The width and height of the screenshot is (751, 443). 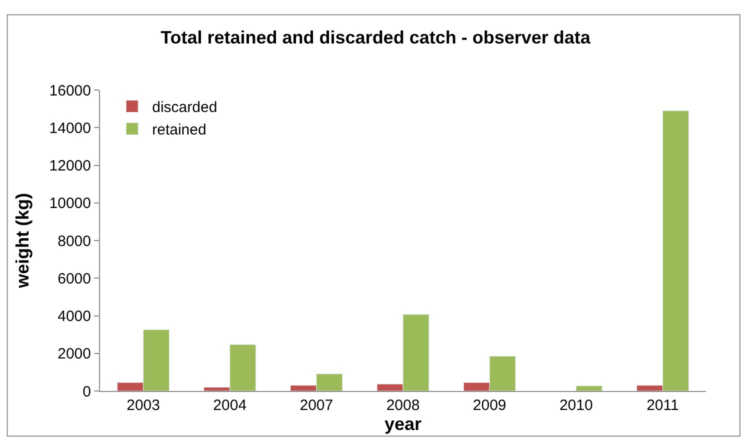 I want to click on y-tick-label: 16000, so click(x=70, y=91).